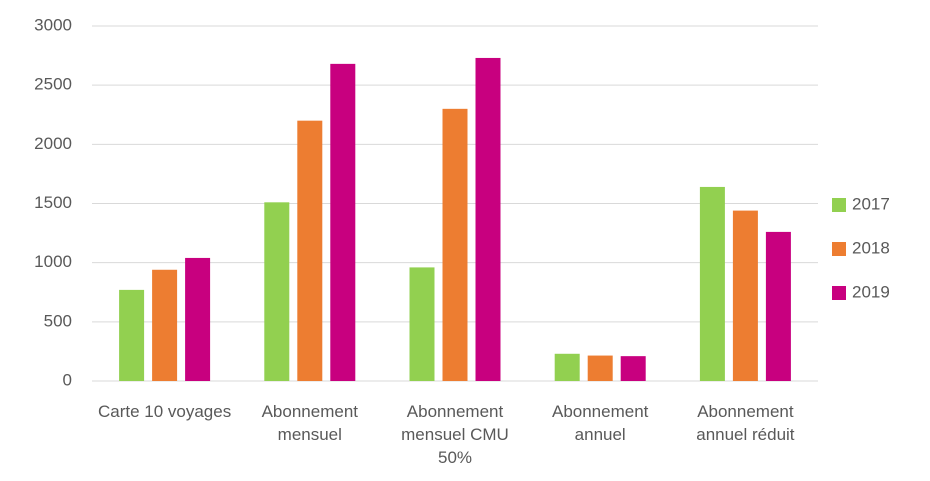  I want to click on legend-label: 2019, so click(871, 291).